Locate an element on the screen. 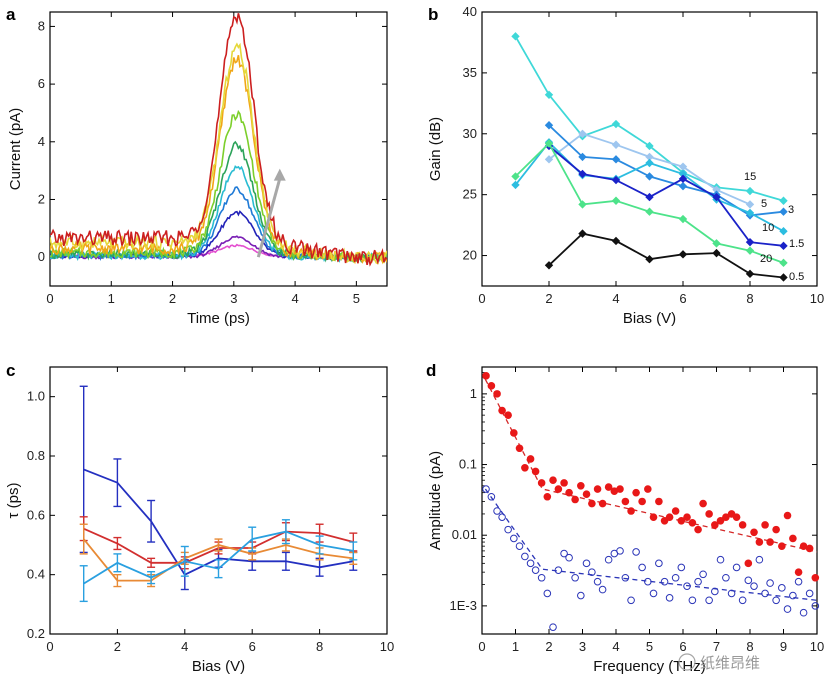 The width and height of the screenshot is (830, 679). series-line-orange is located at coordinates (218, 560).